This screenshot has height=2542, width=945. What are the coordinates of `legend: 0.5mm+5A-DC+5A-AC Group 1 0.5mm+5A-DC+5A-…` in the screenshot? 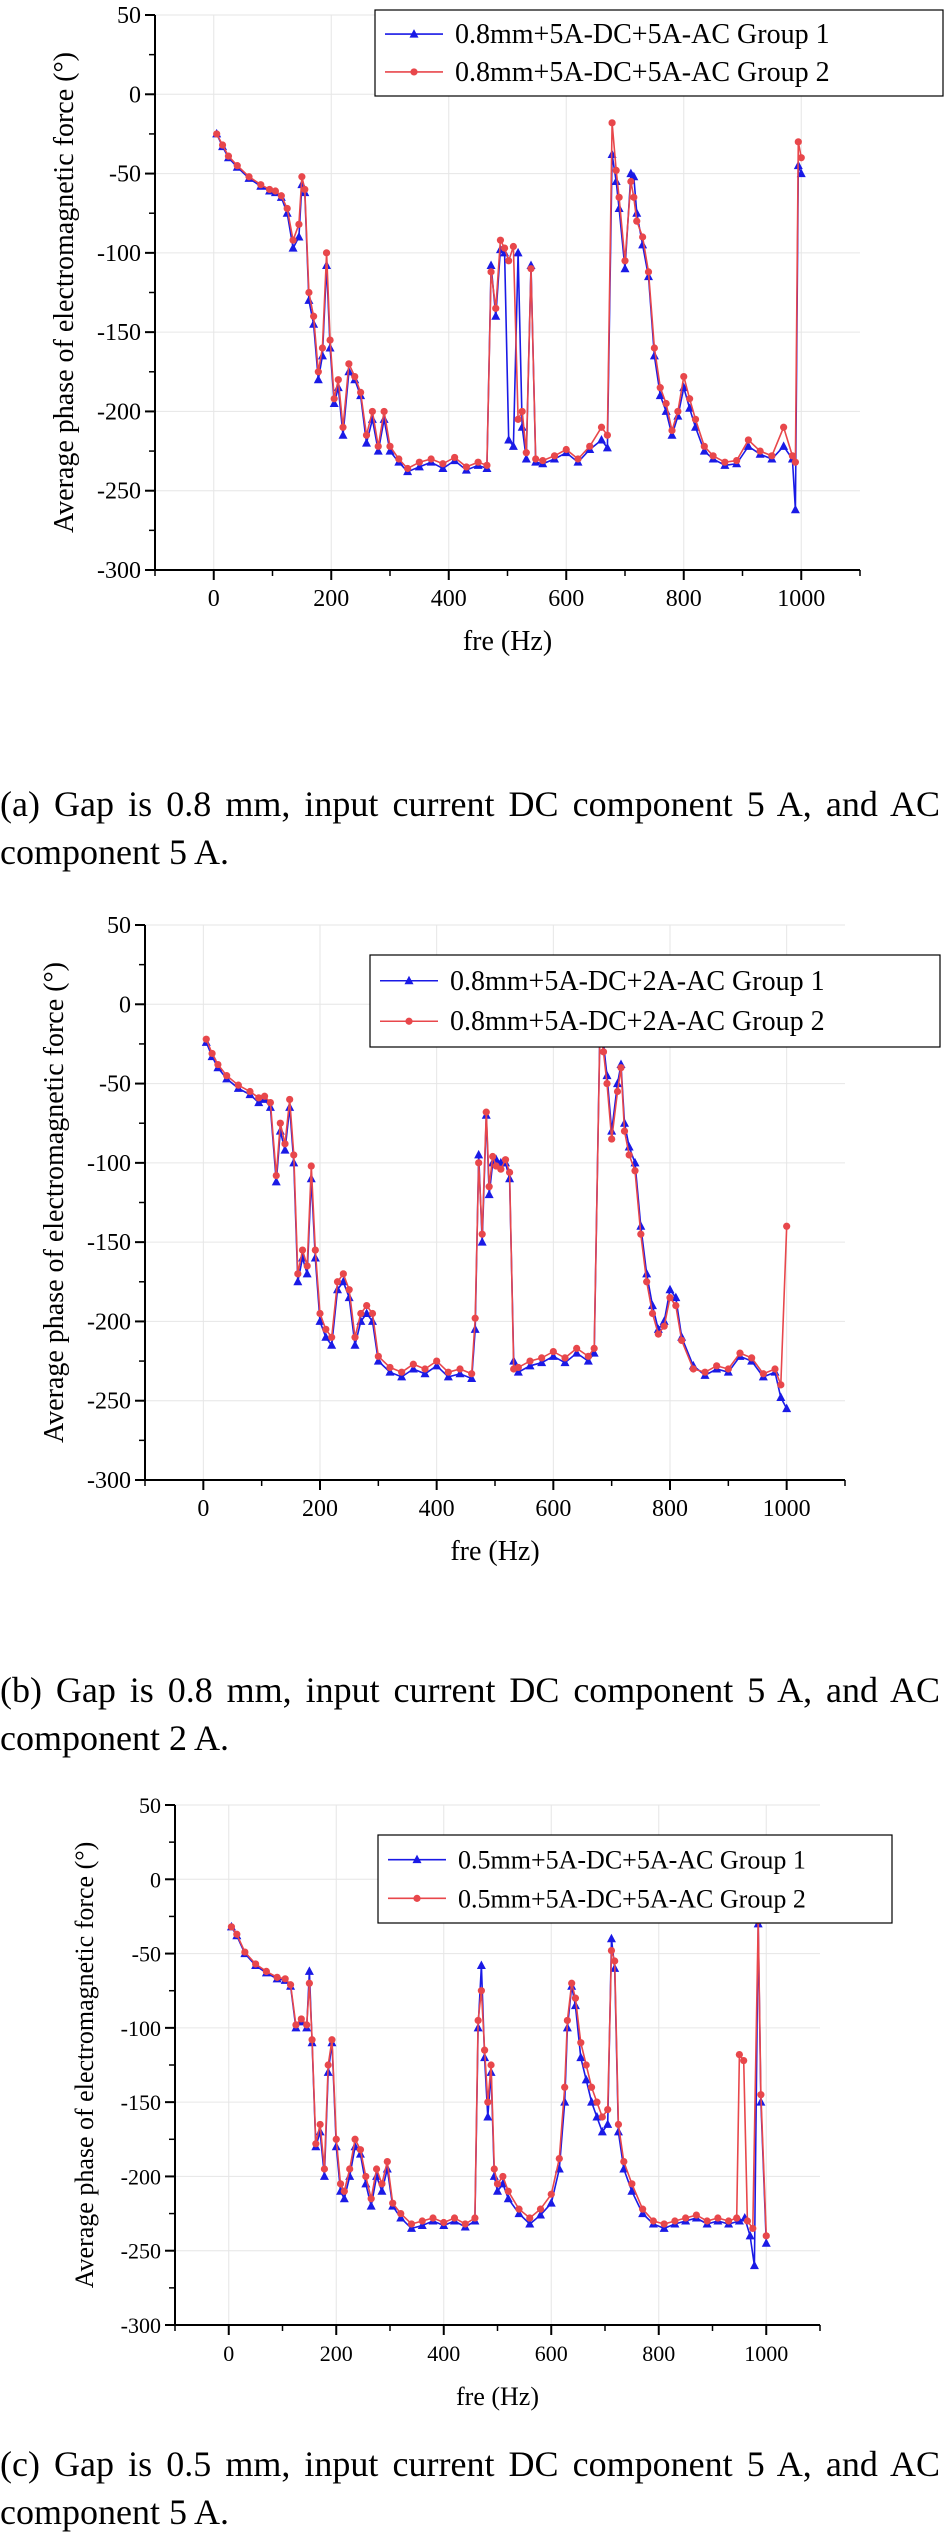 It's located at (635, 1879).